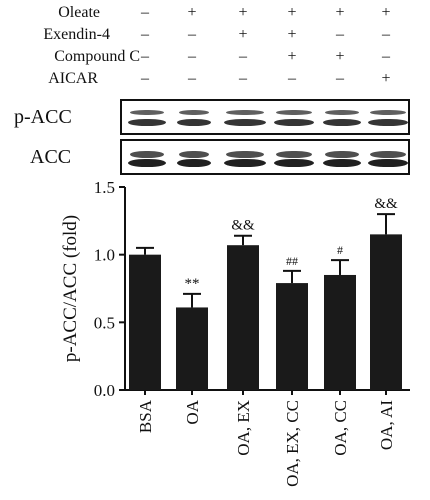 The height and width of the screenshot is (500, 430). What do you see at coordinates (243, 428) in the screenshot?
I see `category-label: OA, EX` at bounding box center [243, 428].